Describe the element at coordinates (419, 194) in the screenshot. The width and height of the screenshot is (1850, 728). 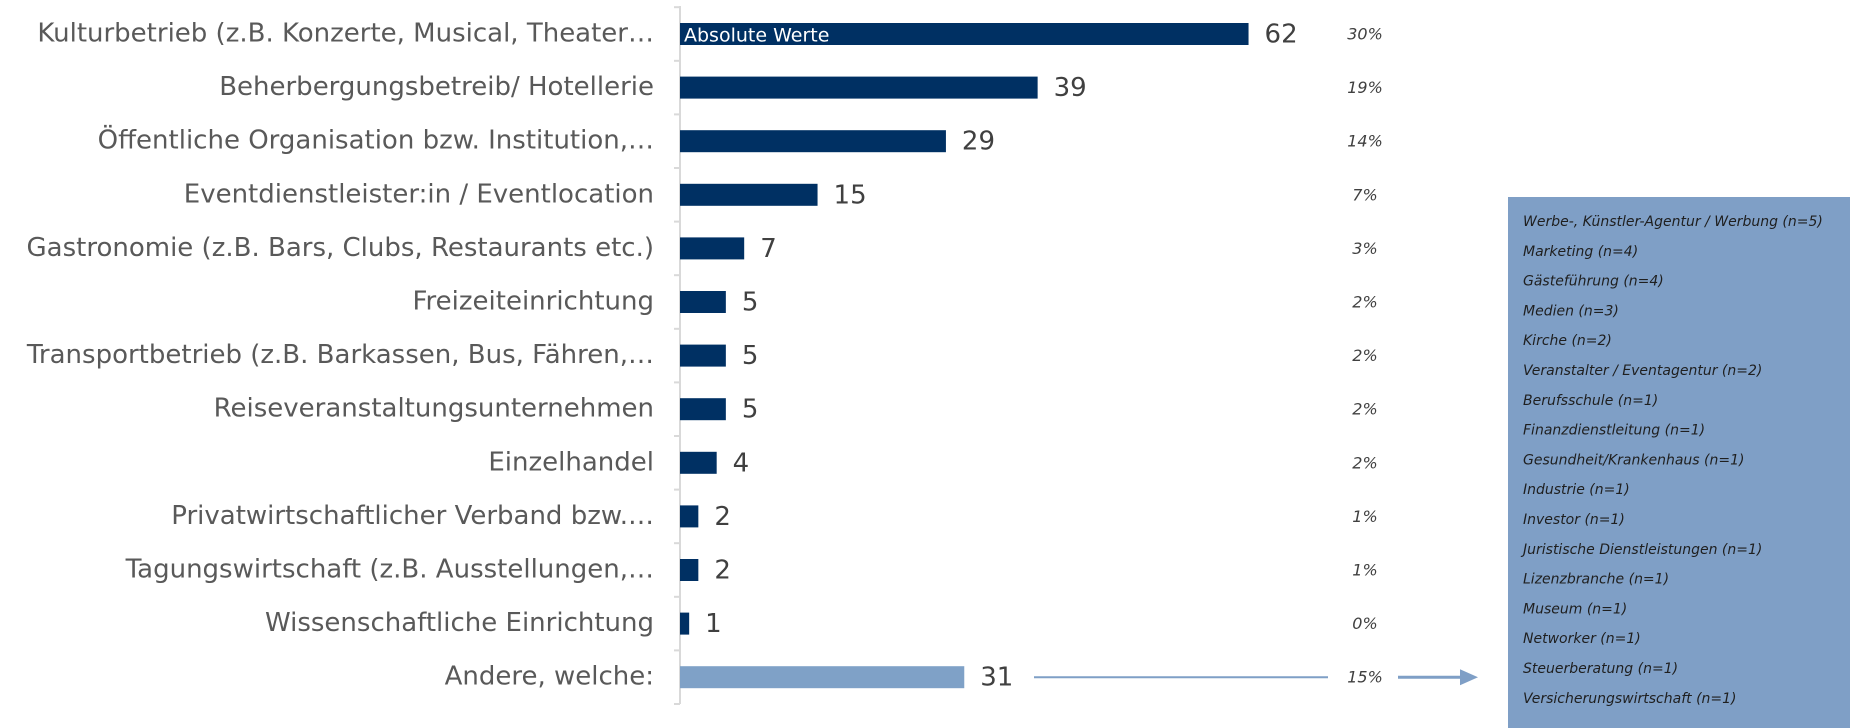
I see `category-label: Eventdienstleister:in / Eventlocation` at that location.